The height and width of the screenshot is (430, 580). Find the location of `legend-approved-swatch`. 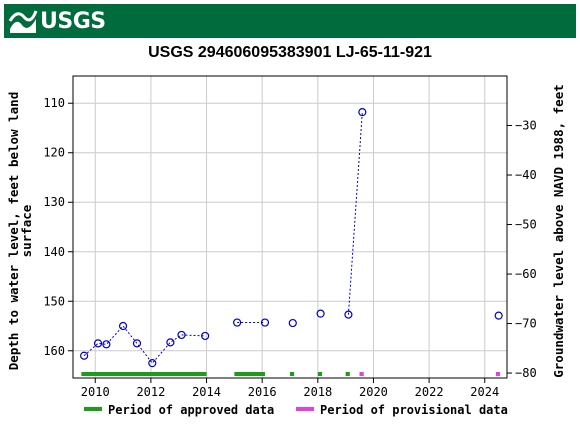

legend-approved-swatch is located at coordinates (93, 409).